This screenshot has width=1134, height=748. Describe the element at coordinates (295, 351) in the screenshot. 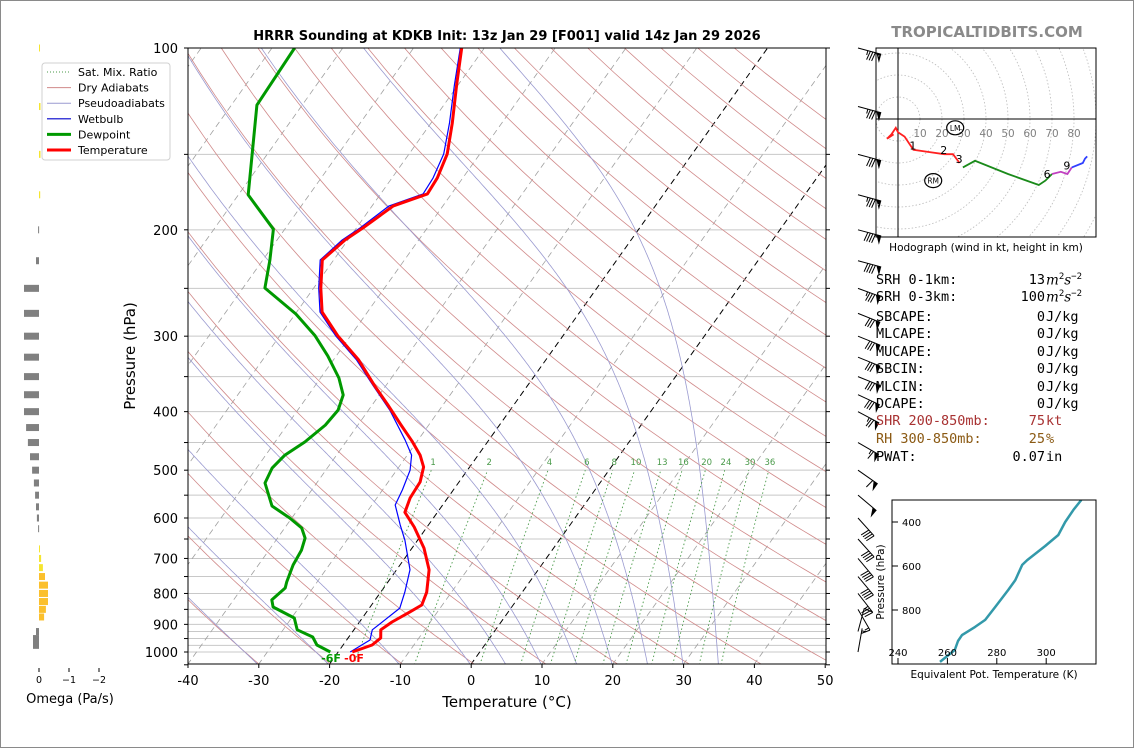

I see `dewpoint-line` at that location.